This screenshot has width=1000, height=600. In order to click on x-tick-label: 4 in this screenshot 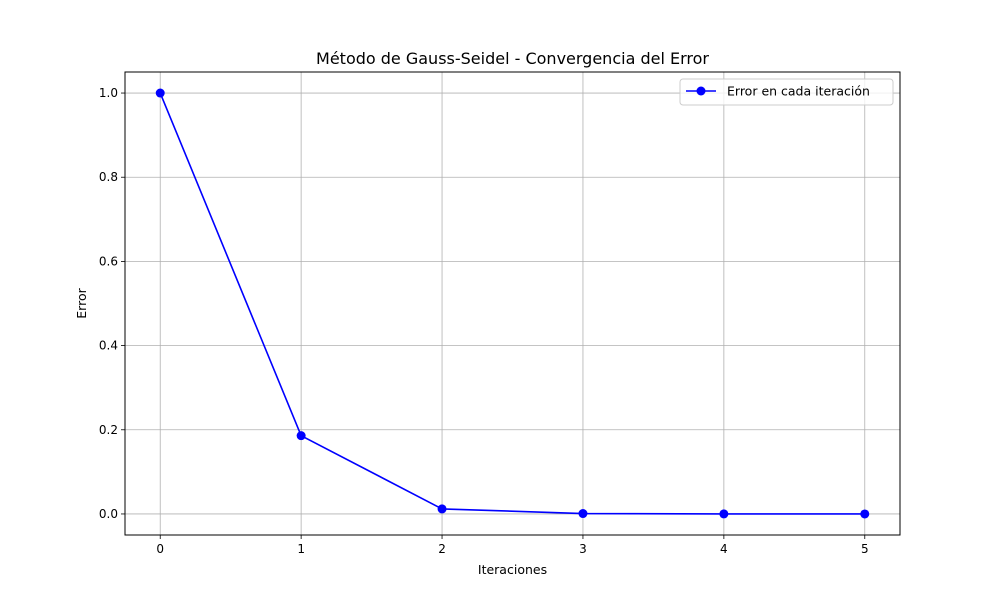, I will do `click(724, 549)`.